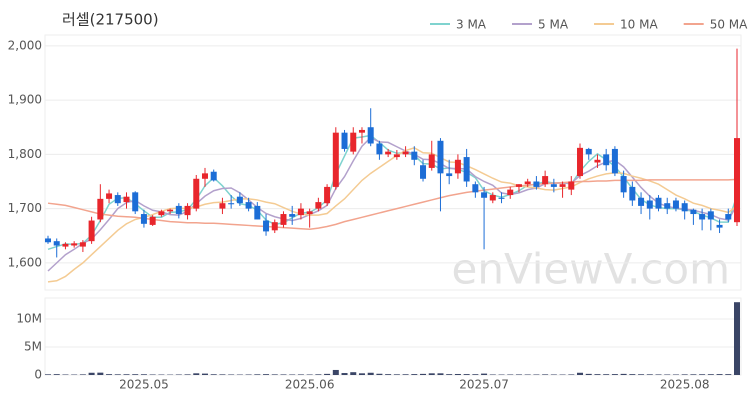 This screenshot has width=750, height=400. What do you see at coordinates (38, 375) in the screenshot?
I see `y-tick-label: 0` at bounding box center [38, 375].